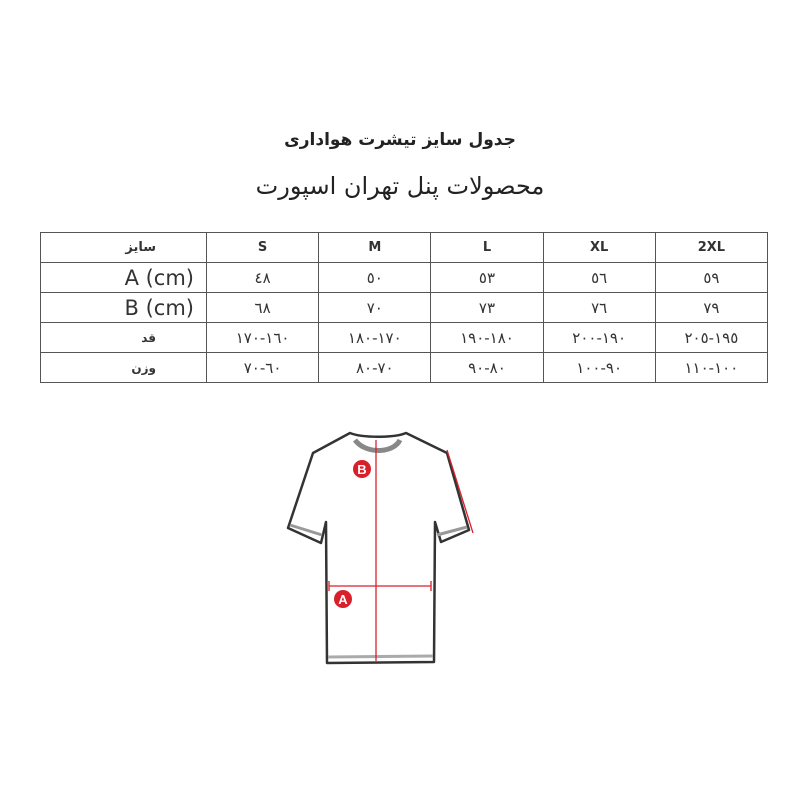  Describe the element at coordinates (487, 277) in the screenshot. I see `cell: ٥٣` at that location.